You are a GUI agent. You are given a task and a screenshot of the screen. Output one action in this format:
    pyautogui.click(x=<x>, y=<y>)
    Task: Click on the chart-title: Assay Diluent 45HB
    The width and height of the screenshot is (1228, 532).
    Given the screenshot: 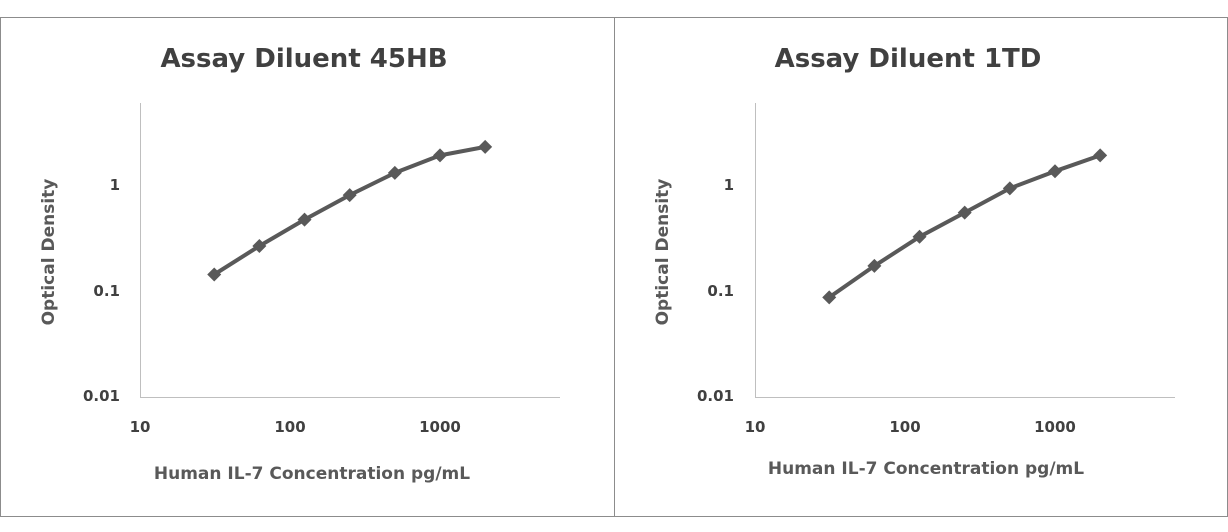 What is the action you would take?
    pyautogui.click(x=303, y=59)
    